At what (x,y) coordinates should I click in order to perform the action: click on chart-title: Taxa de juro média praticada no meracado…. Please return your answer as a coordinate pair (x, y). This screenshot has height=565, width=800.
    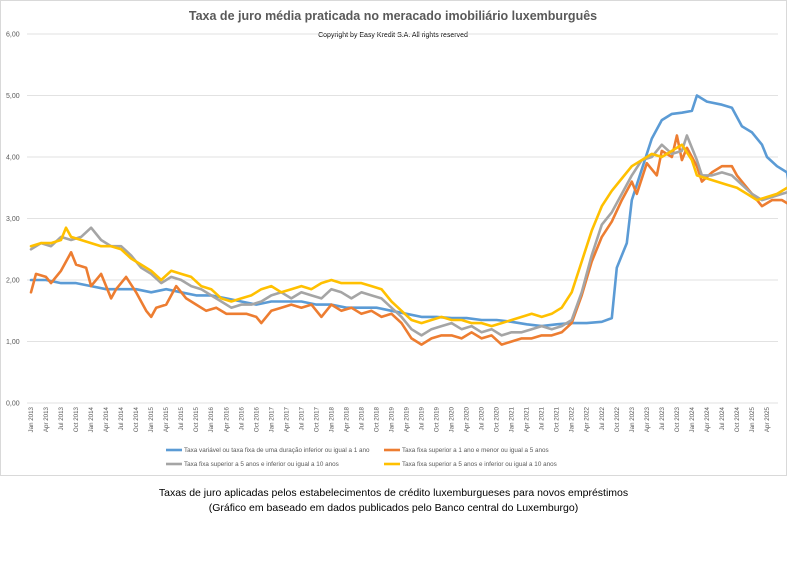
    Looking at the image, I should click on (393, 16).